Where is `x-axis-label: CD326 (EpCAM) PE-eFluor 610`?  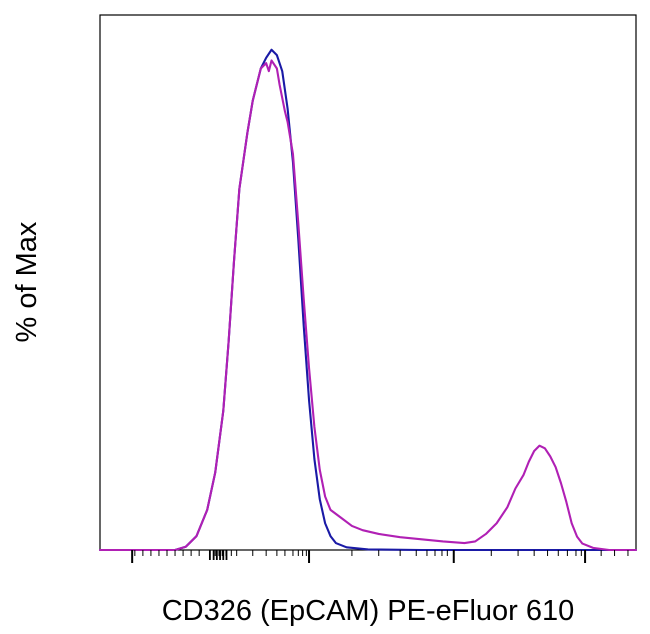
x-axis-label: CD326 (EpCAM) PE-eFluor 610 is located at coordinates (368, 611).